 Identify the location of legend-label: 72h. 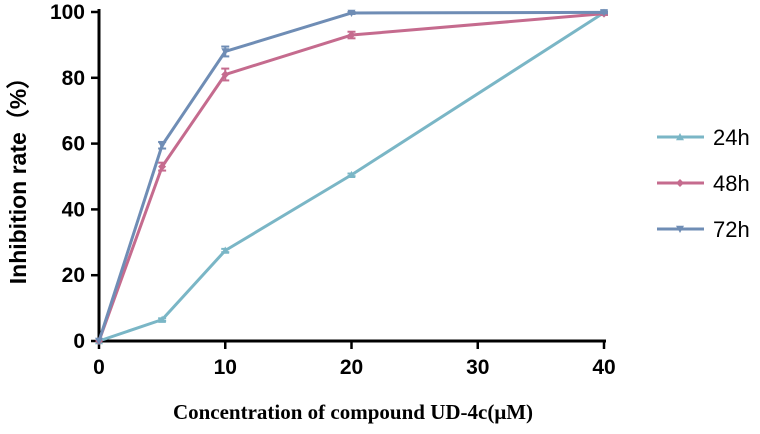
(731, 229).